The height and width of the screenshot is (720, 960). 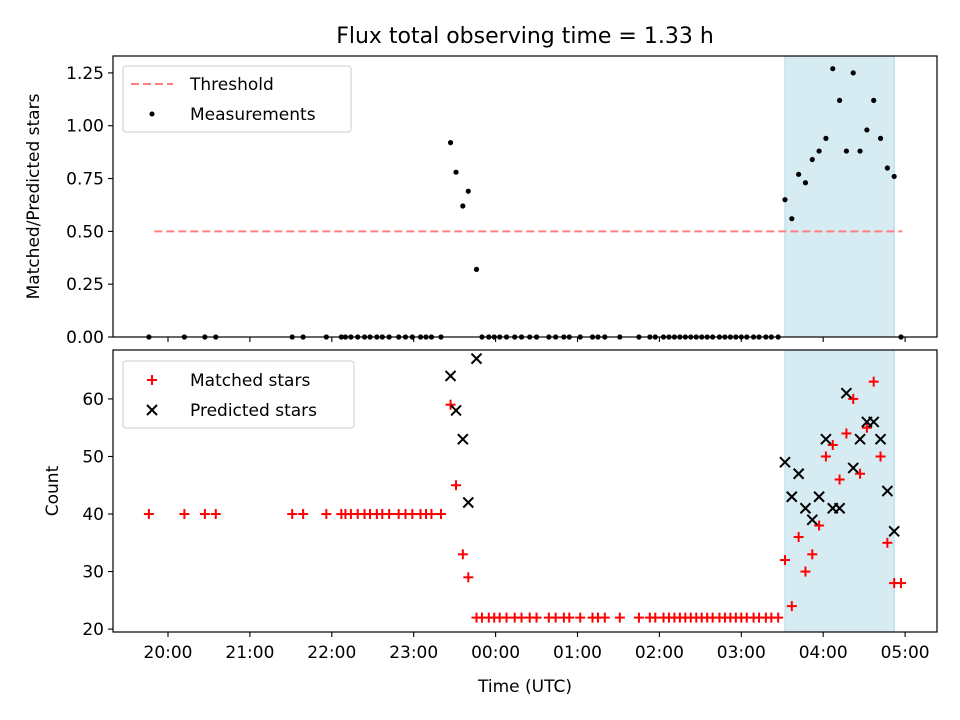 What do you see at coordinates (85, 232) in the screenshot?
I see `ratio-y-tick-label: 0.50` at bounding box center [85, 232].